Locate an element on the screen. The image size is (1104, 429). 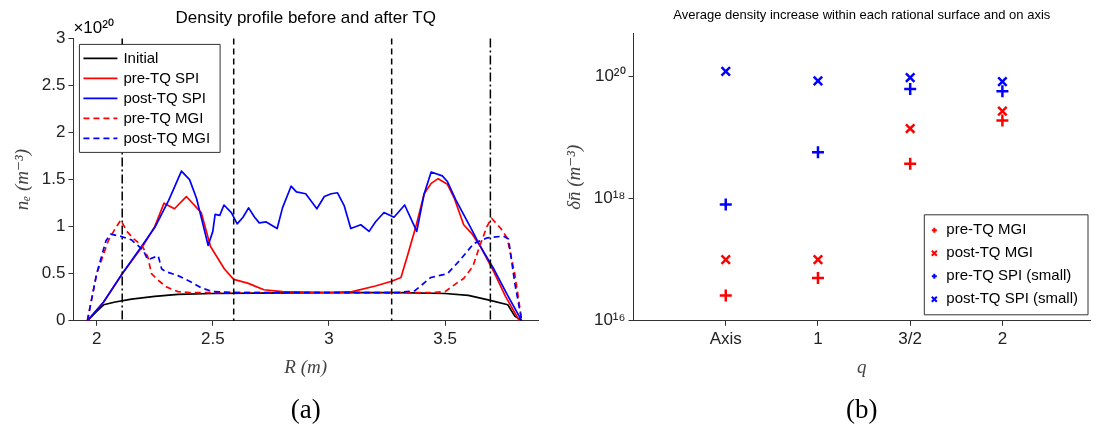
legend-label: Initial is located at coordinates (141, 57).